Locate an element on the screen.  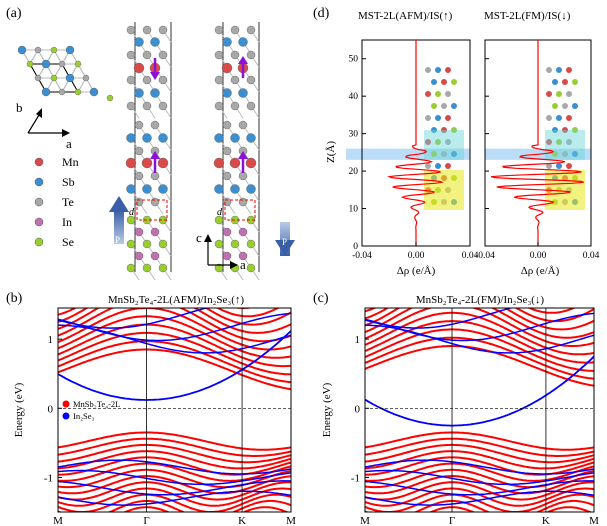
panel-d-ylabel: Z(Å) is located at coordinates (331, 152).